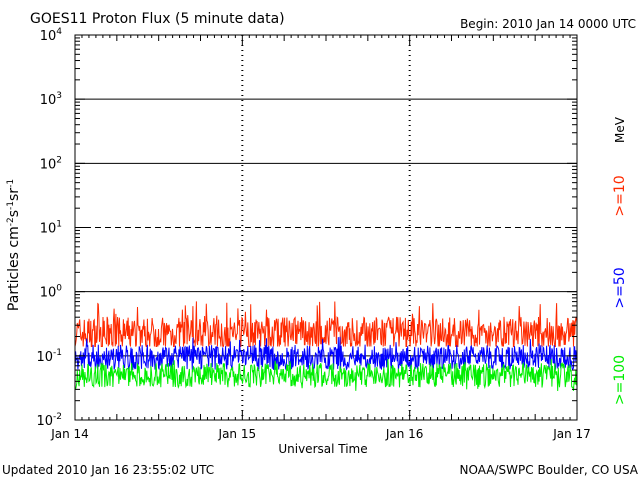 The height and width of the screenshot is (480, 640). Describe the element at coordinates (320, 434) in the screenshot. I see `x-tick-labels: Jan 14 Jan 15 Jan 16 Jan 17` at that location.